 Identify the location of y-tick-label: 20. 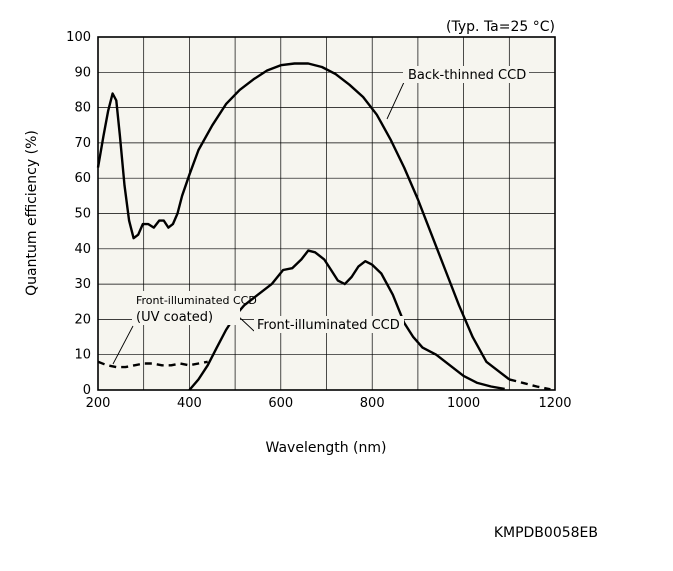
(82, 319).